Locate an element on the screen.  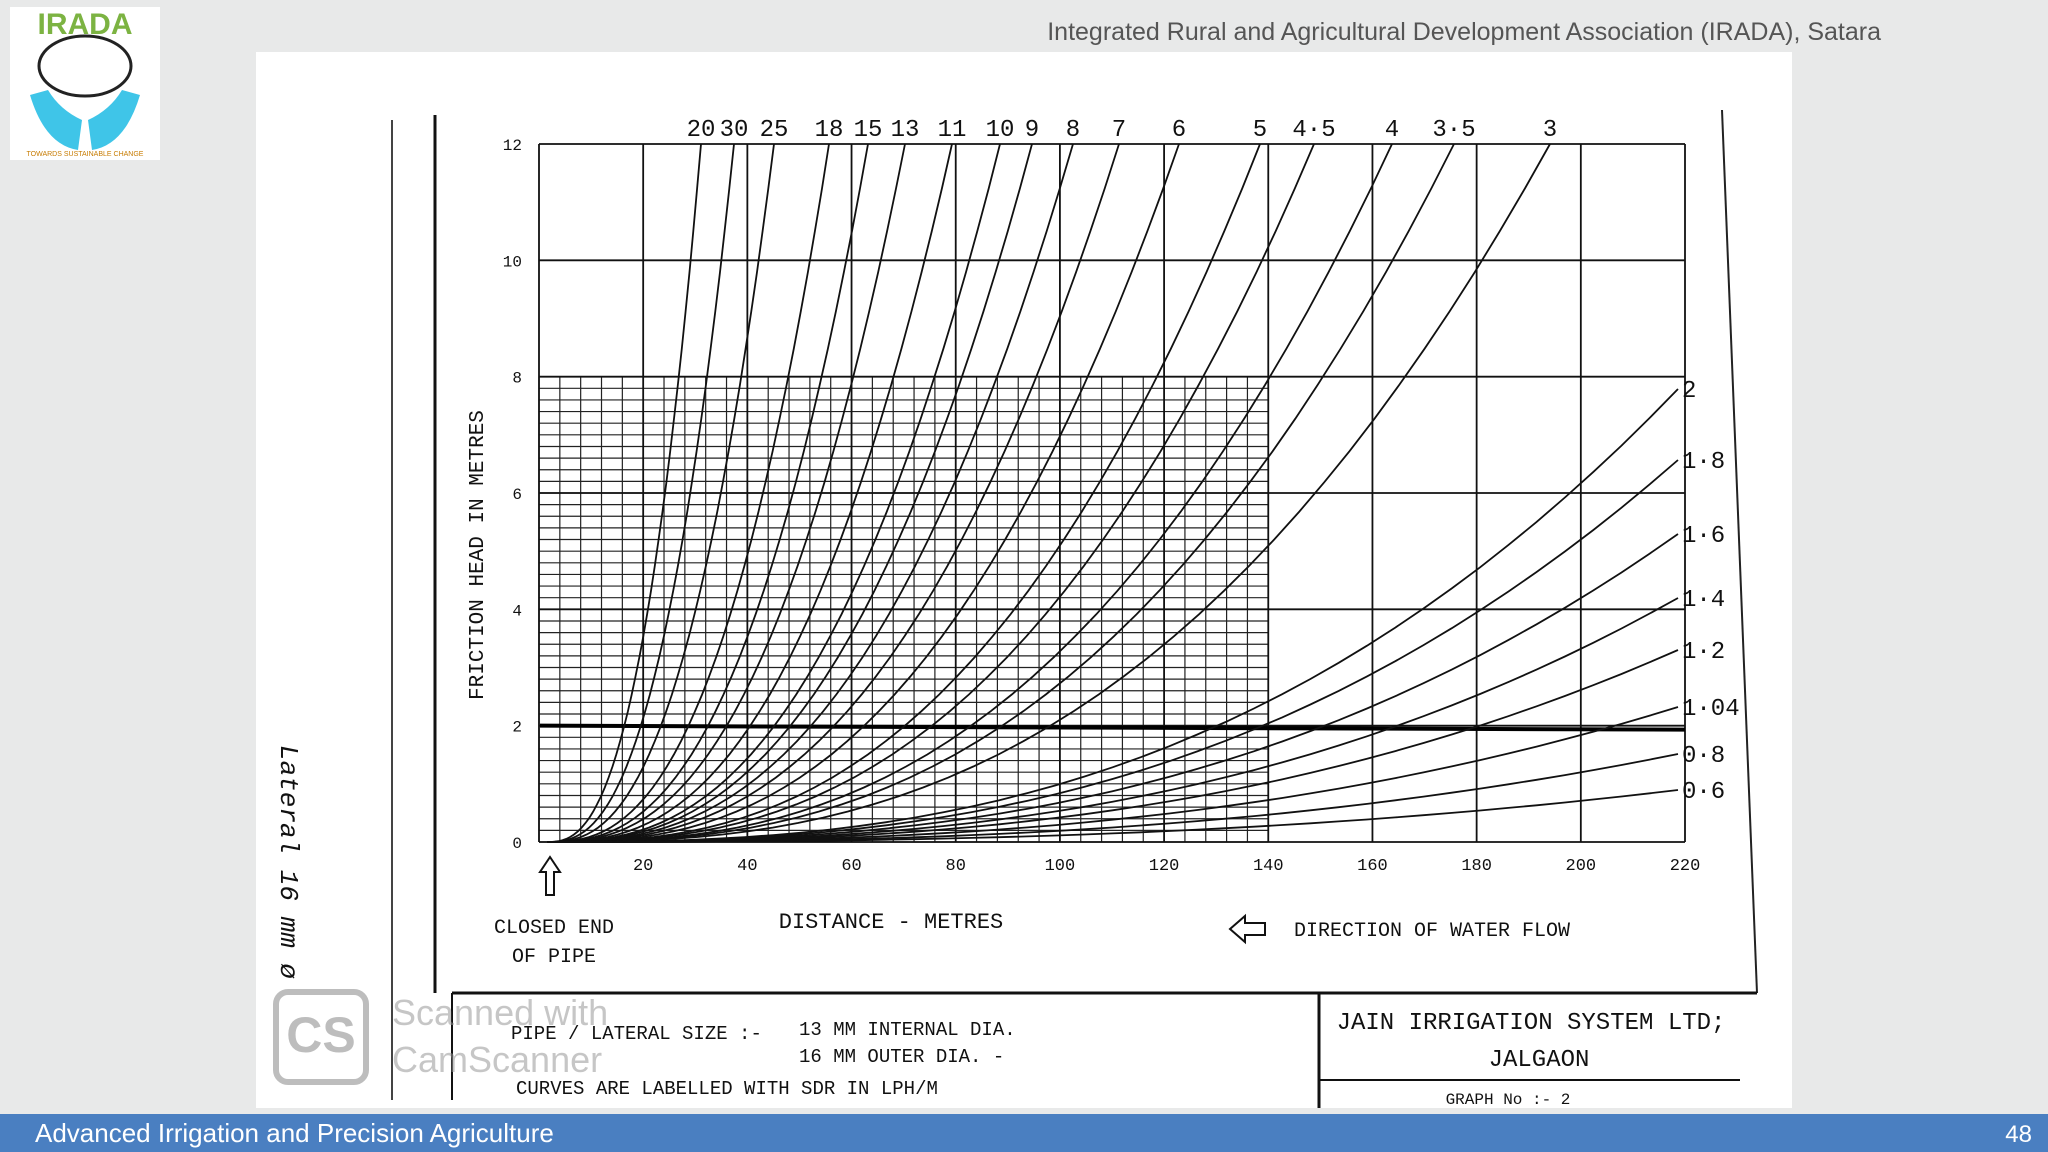
curve-label: 10 is located at coordinates (1000, 130).